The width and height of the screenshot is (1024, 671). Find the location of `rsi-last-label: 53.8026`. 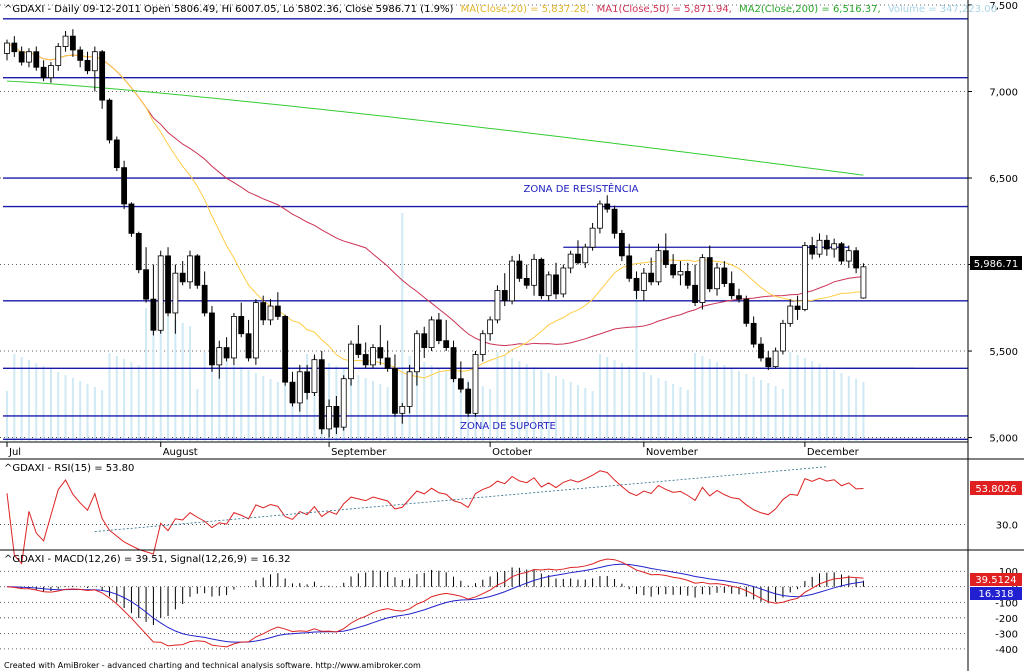

rsi-last-label: 53.8026 is located at coordinates (995, 489).